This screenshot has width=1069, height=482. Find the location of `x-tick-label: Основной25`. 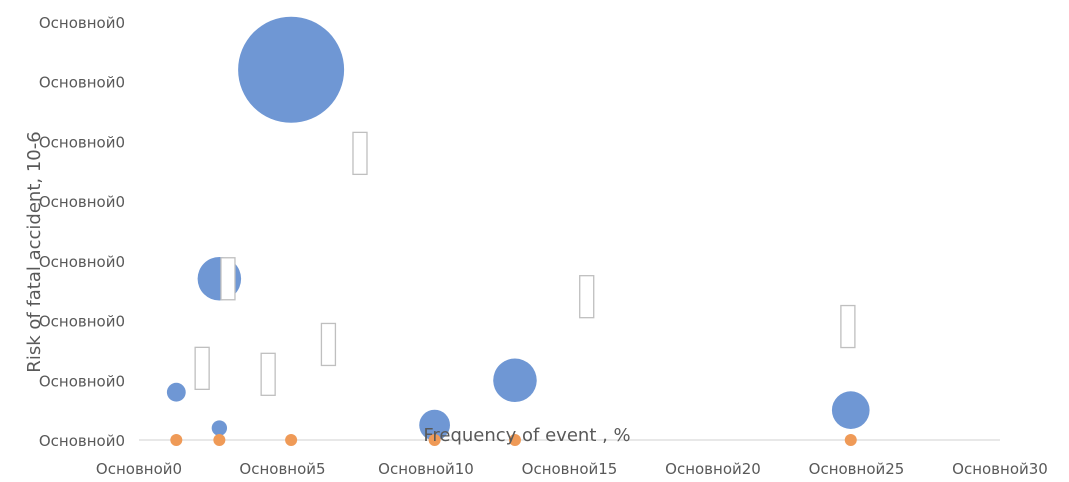

x-tick-label: Основной25 is located at coordinates (857, 469).